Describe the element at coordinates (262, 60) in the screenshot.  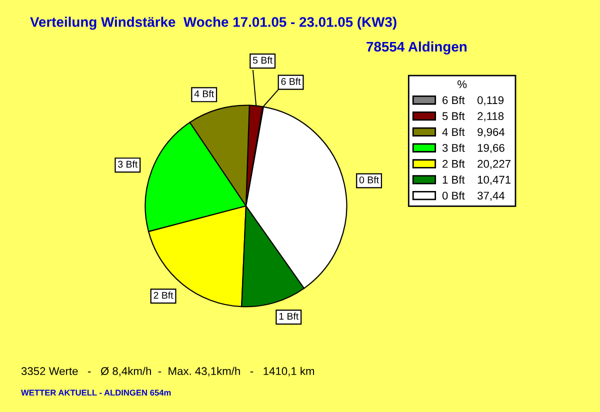
I see `slice-label: 5 Bft` at that location.